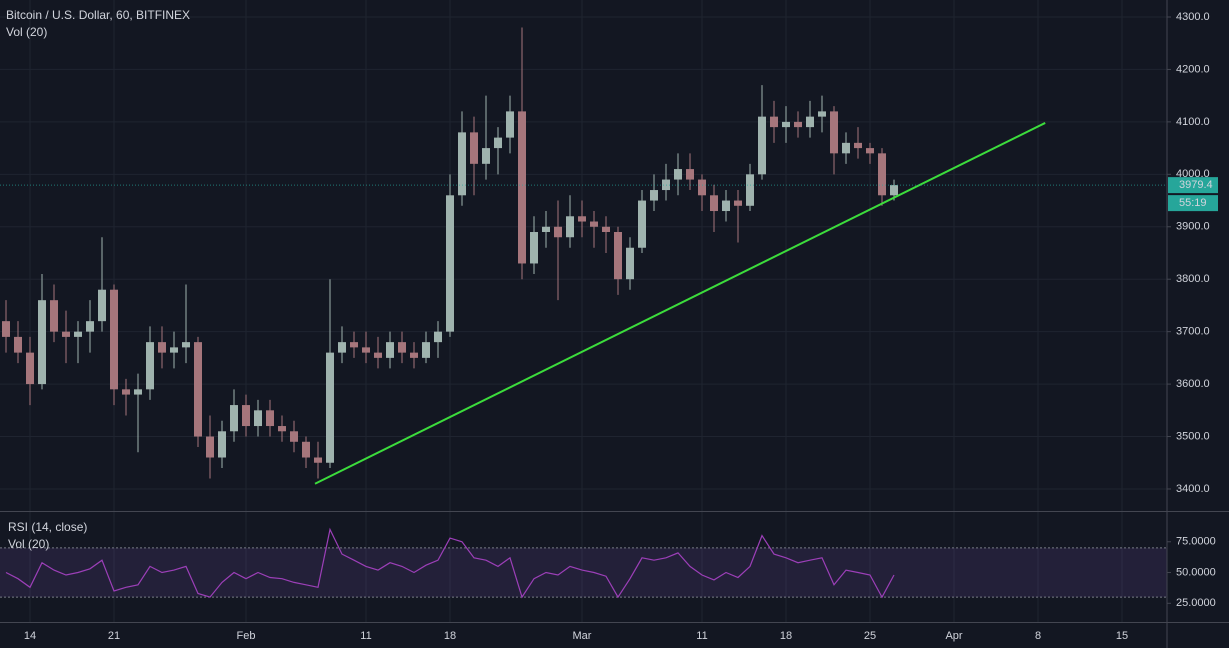  I want to click on x-tick-label: 8, so click(1038, 636).